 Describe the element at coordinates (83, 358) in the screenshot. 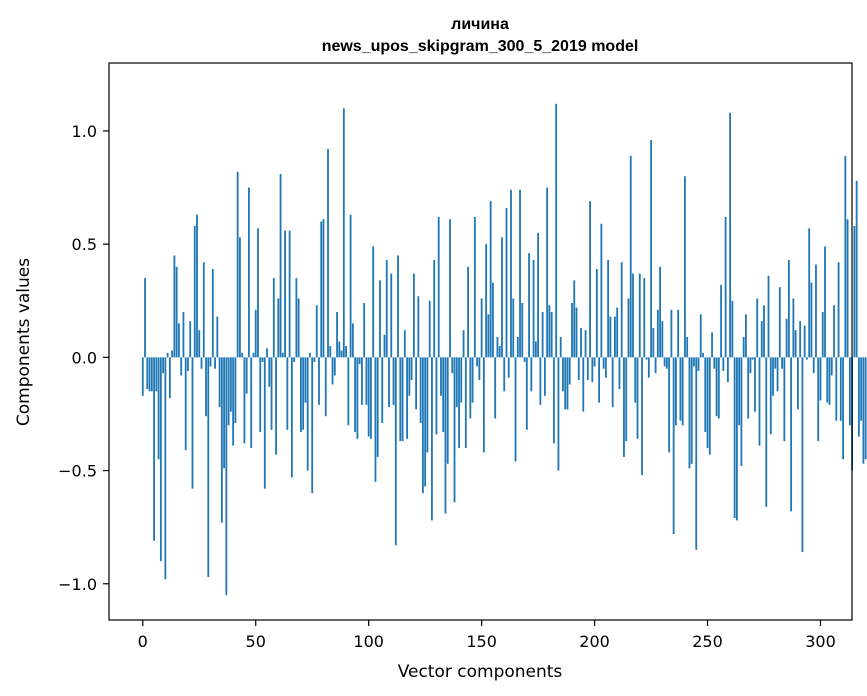

I see `y-axis-ticks: −1.0 −0.5 0.0 0.5 1.0` at that location.